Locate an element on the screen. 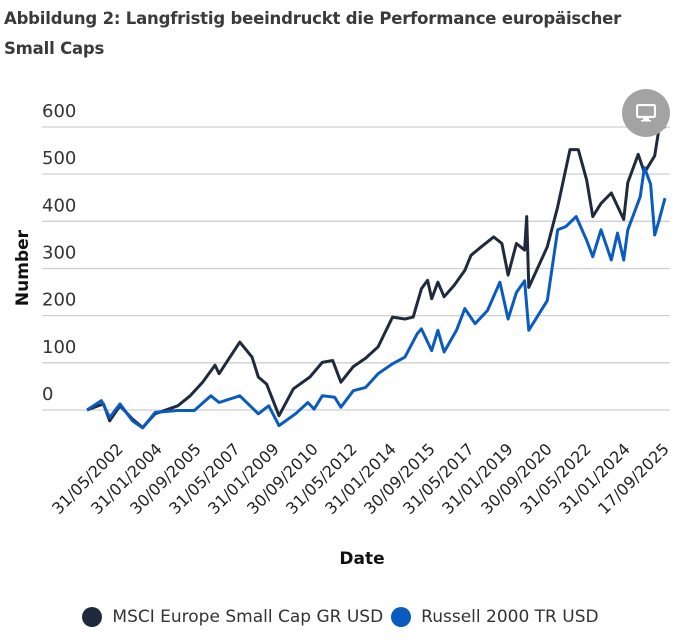 The height and width of the screenshot is (640, 681). legend-item-msci: MSCI Europe Small Cap GR USD is located at coordinates (232, 617).